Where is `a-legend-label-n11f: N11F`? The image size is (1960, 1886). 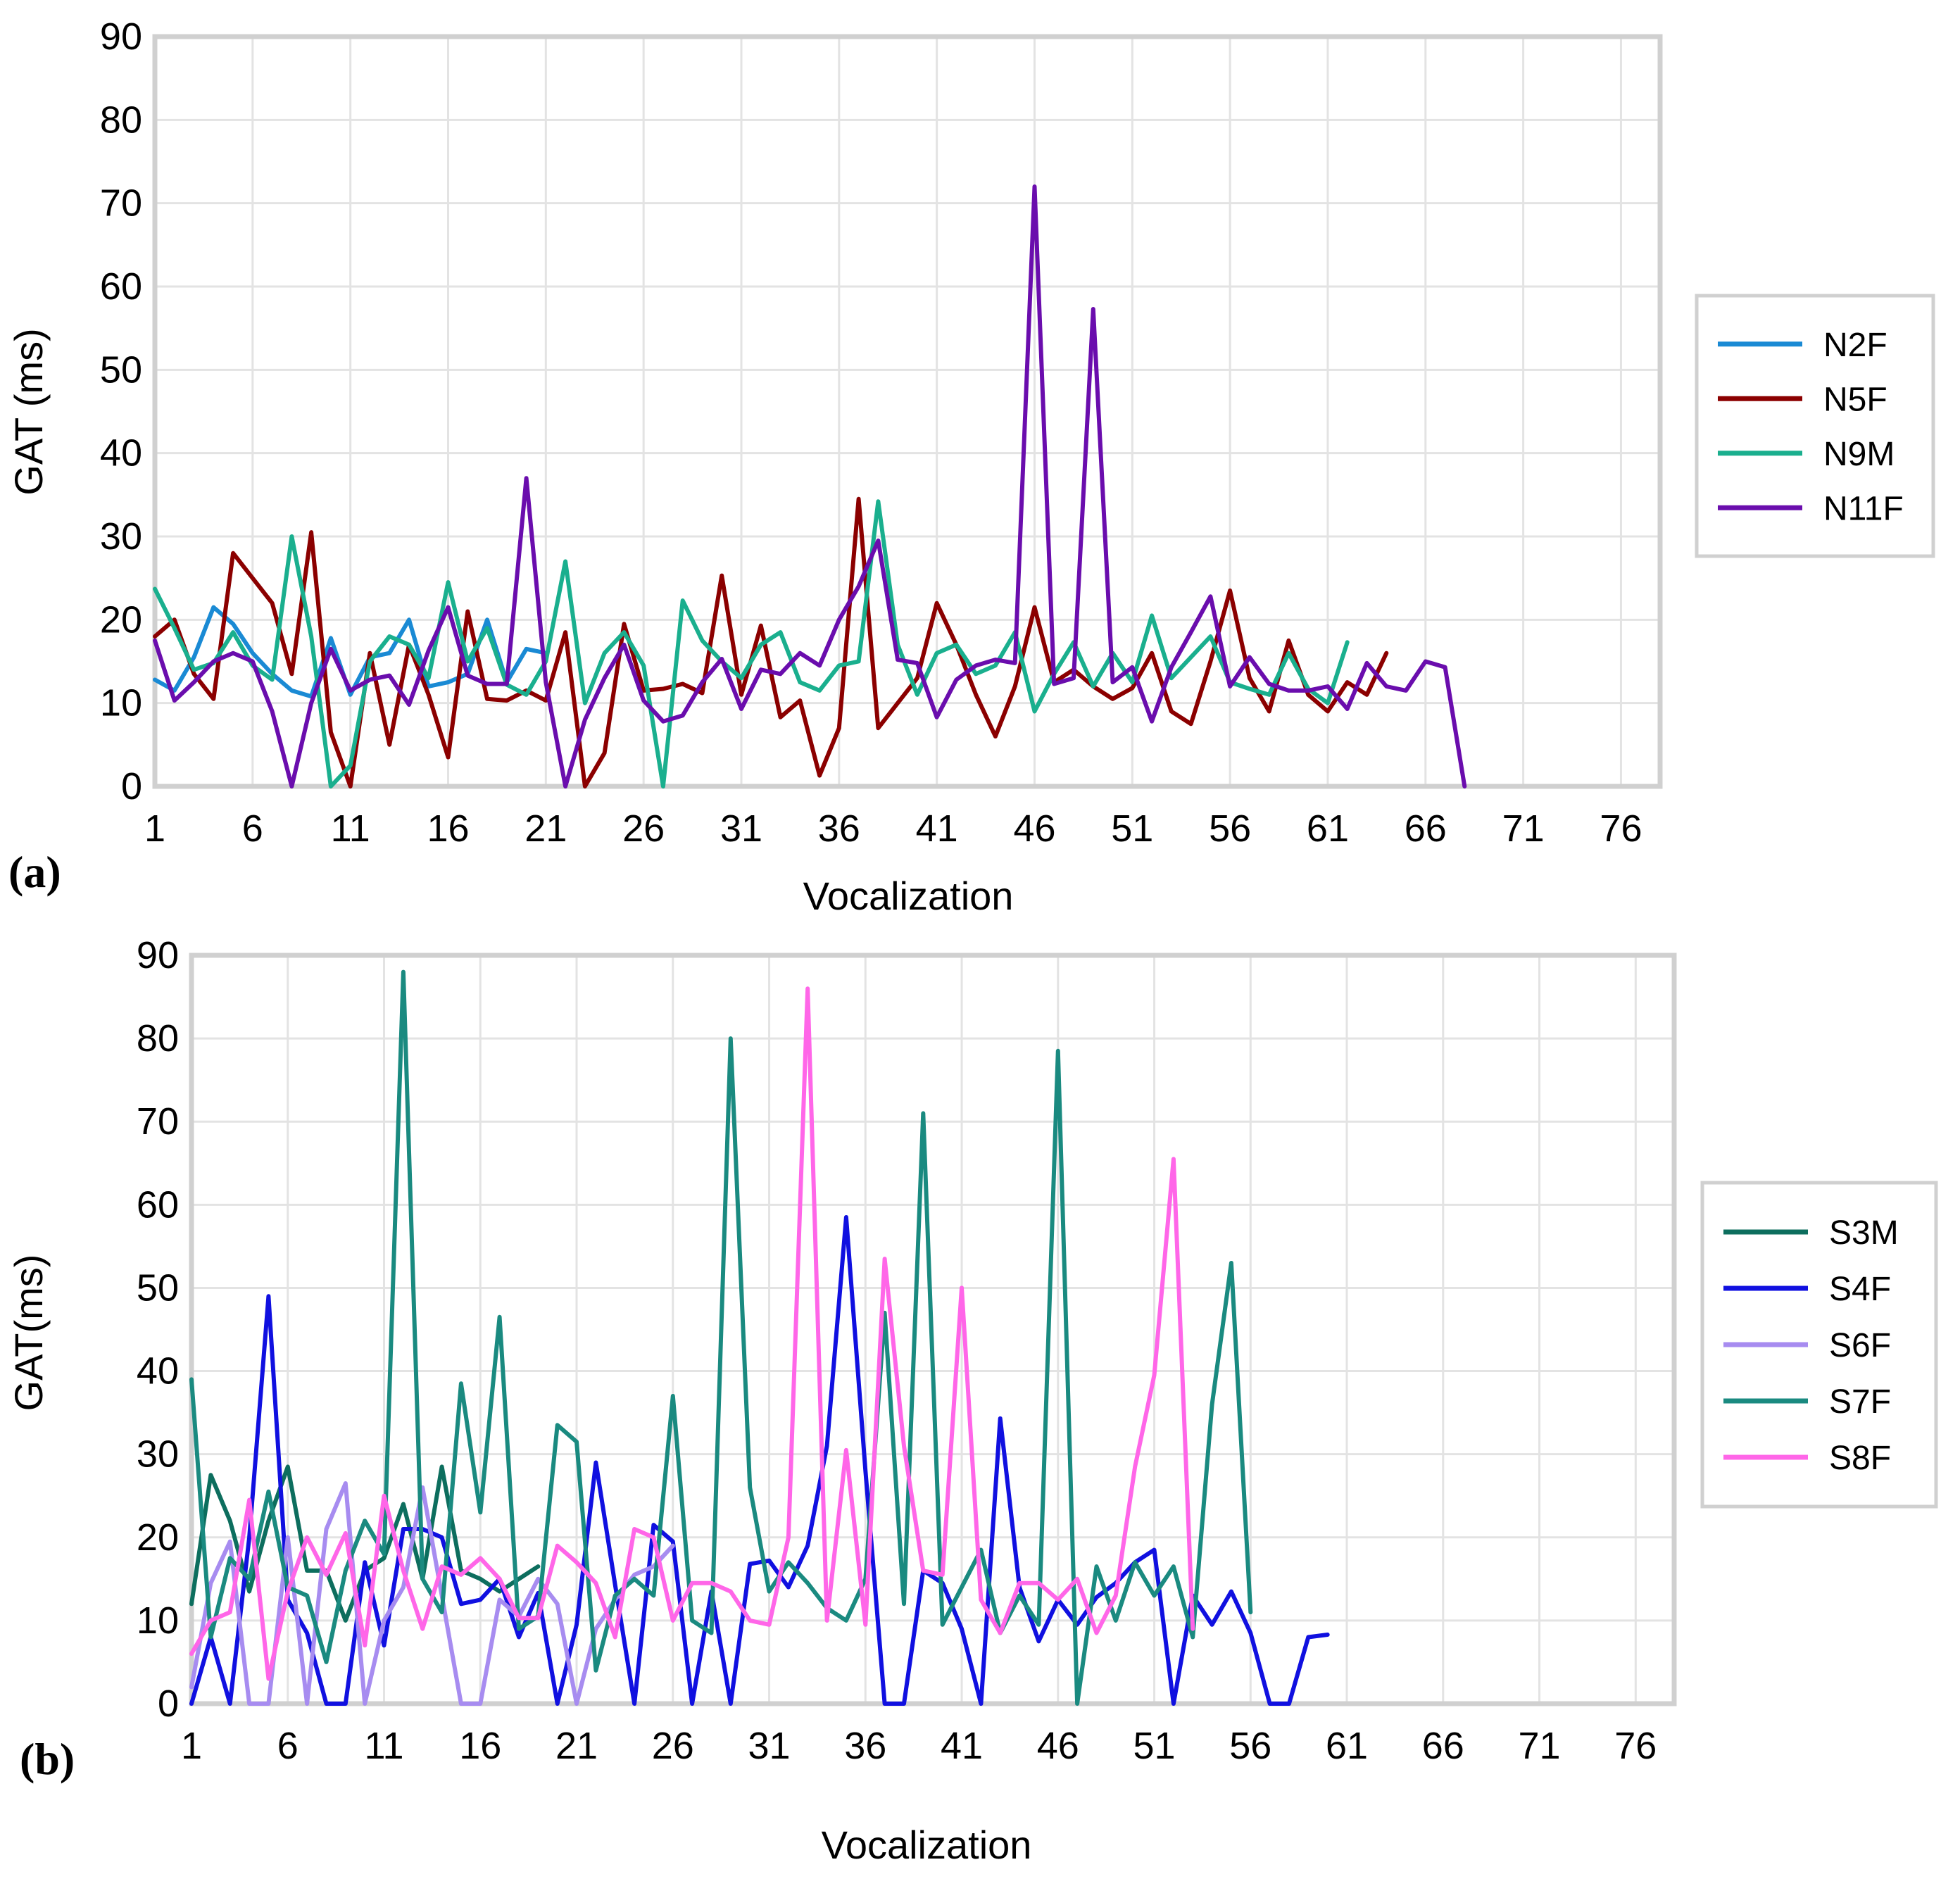 a-legend-label-n11f: N11F is located at coordinates (1863, 508).